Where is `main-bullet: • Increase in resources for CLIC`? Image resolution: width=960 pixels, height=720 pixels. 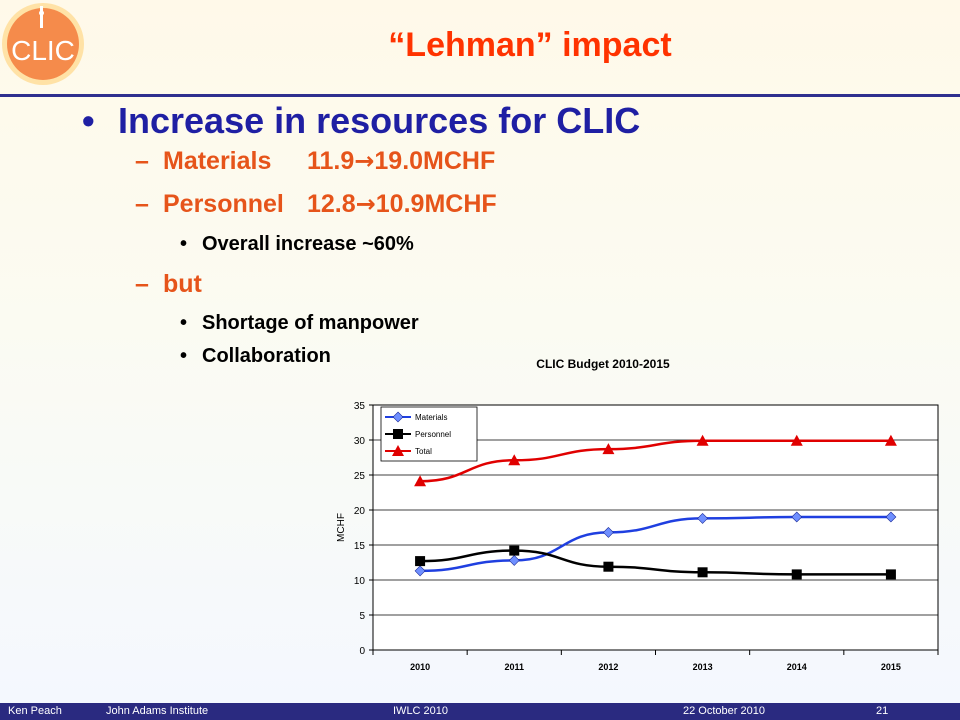
main-bullet: • Increase in resources for CLIC is located at coordinates (361, 121).